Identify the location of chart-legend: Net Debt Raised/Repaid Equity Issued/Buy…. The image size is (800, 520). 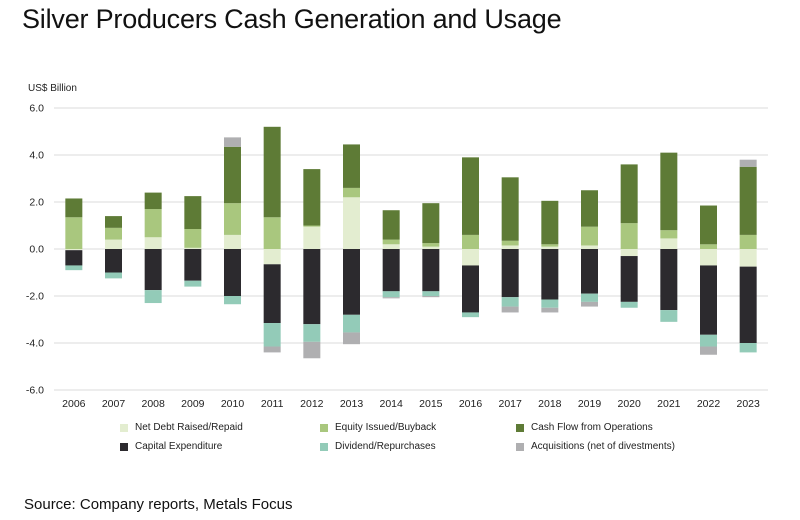
(450, 437).